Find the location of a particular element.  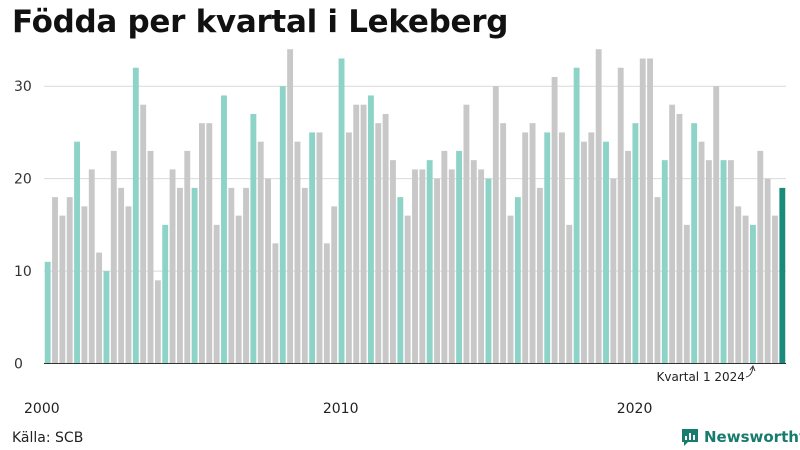

y-tick-label: 30 is located at coordinates (23, 87).